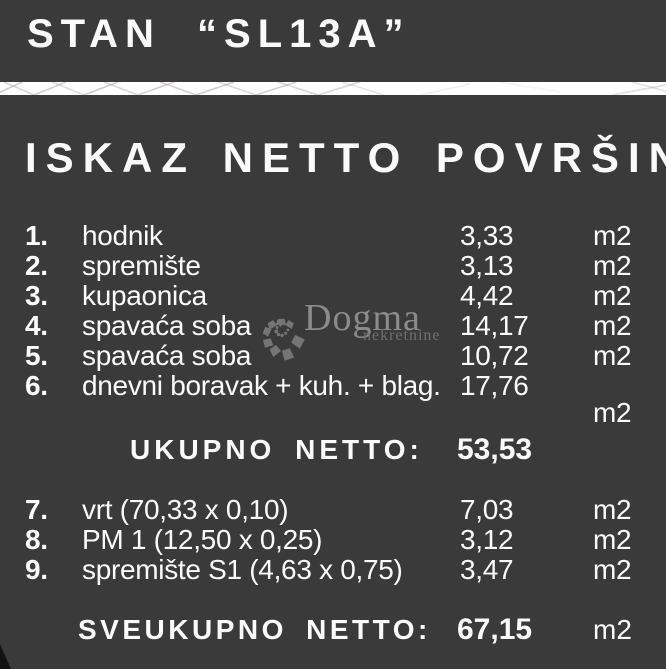 The height and width of the screenshot is (669, 666). I want to click on table-row: 9. spremište S1 (4,63 x 0,75) 3,47 m2, so click(333, 570).